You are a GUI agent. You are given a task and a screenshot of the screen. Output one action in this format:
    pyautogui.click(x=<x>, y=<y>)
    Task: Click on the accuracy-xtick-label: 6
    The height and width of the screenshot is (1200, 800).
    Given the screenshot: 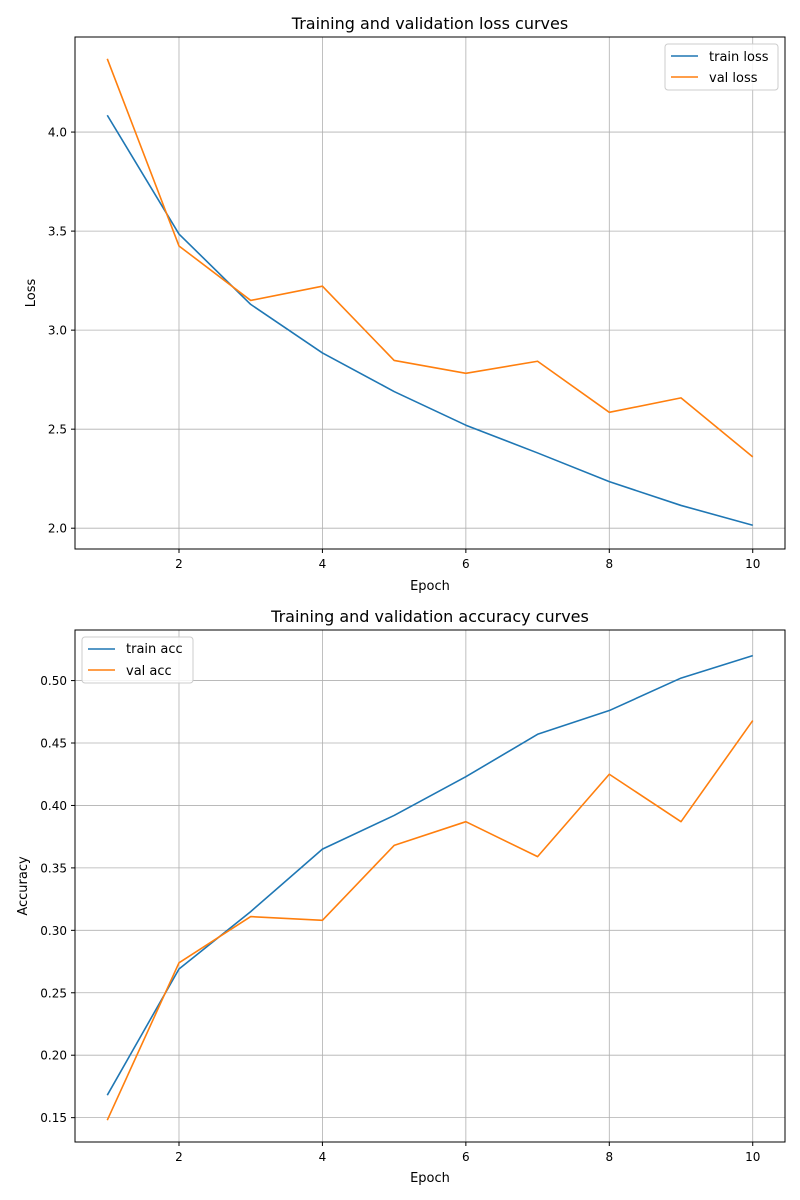 What is the action you would take?
    pyautogui.click(x=466, y=1157)
    